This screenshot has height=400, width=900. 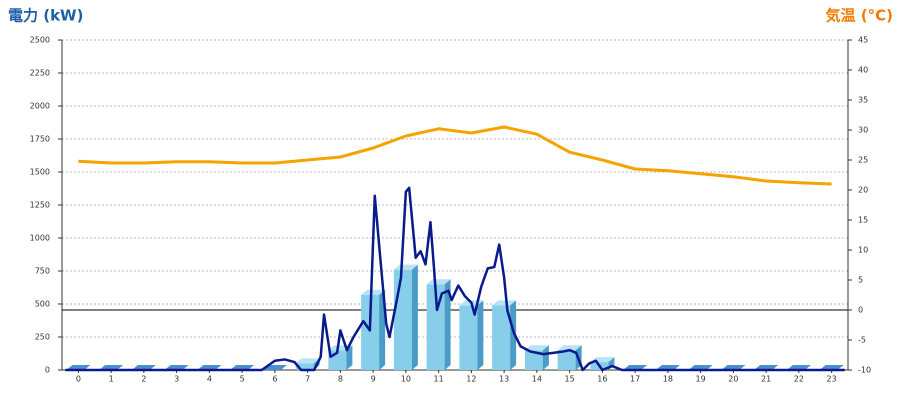 I want to click on x-tick-label: 2, so click(x=143, y=379).